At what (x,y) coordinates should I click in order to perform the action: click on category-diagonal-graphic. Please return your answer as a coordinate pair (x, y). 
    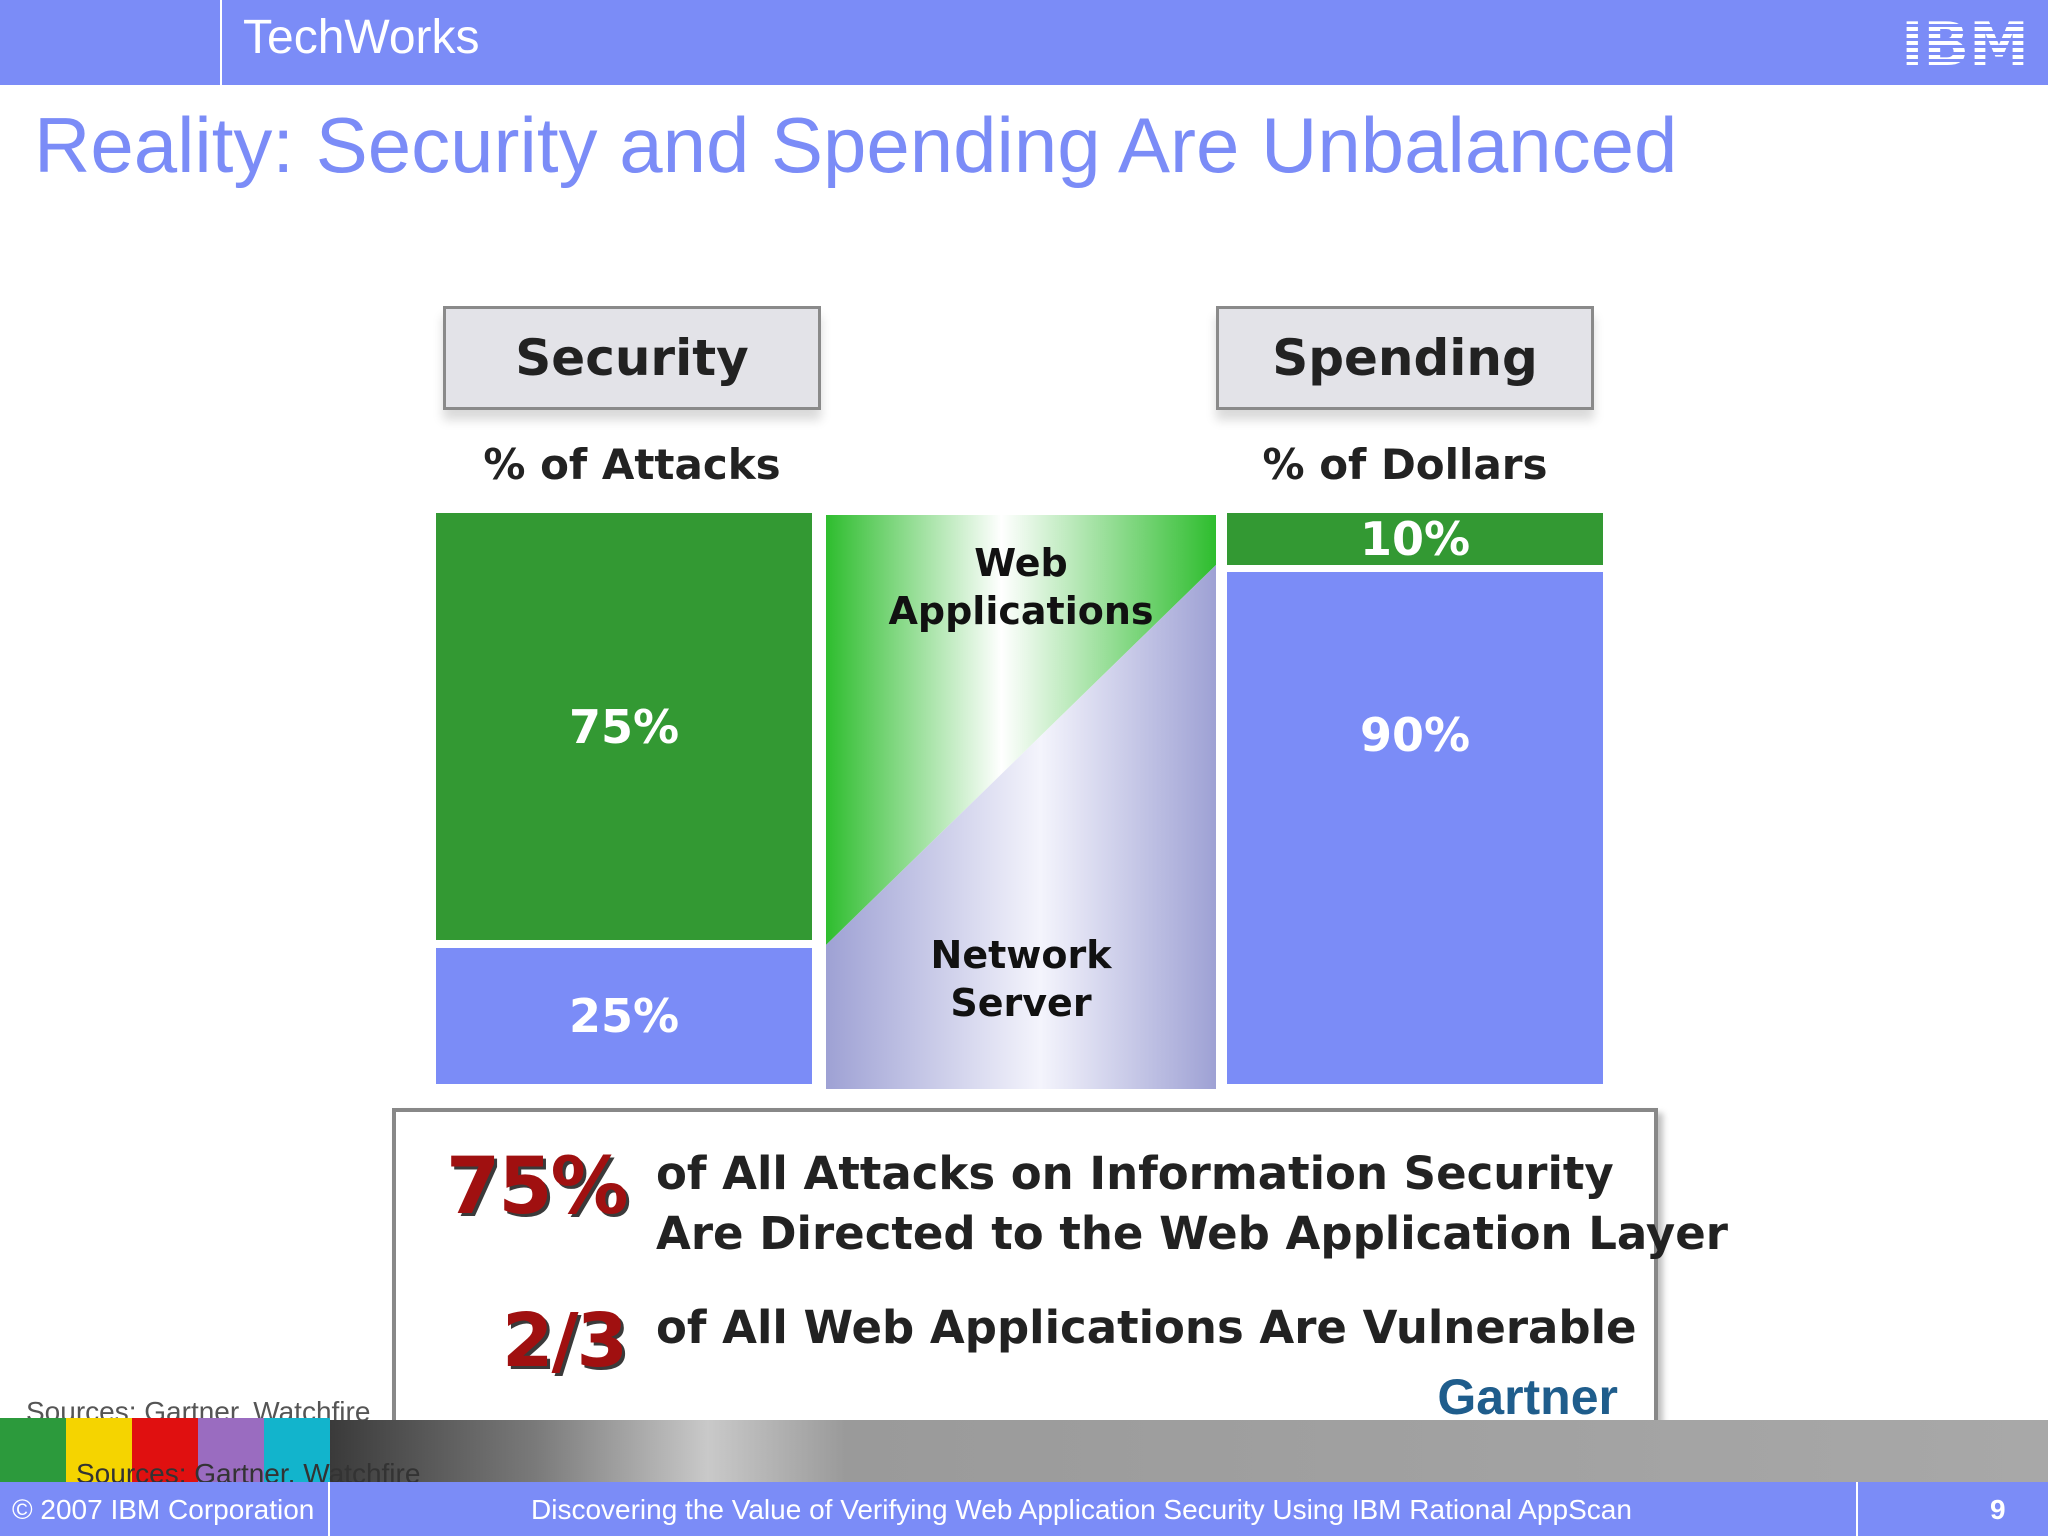
    Looking at the image, I should click on (1021, 802).